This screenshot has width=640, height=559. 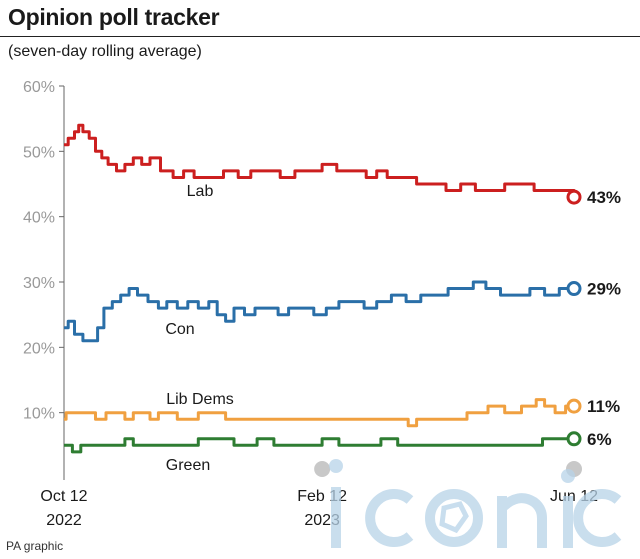 I want to click on x-tick-year-label: 2022, so click(x=64, y=520).